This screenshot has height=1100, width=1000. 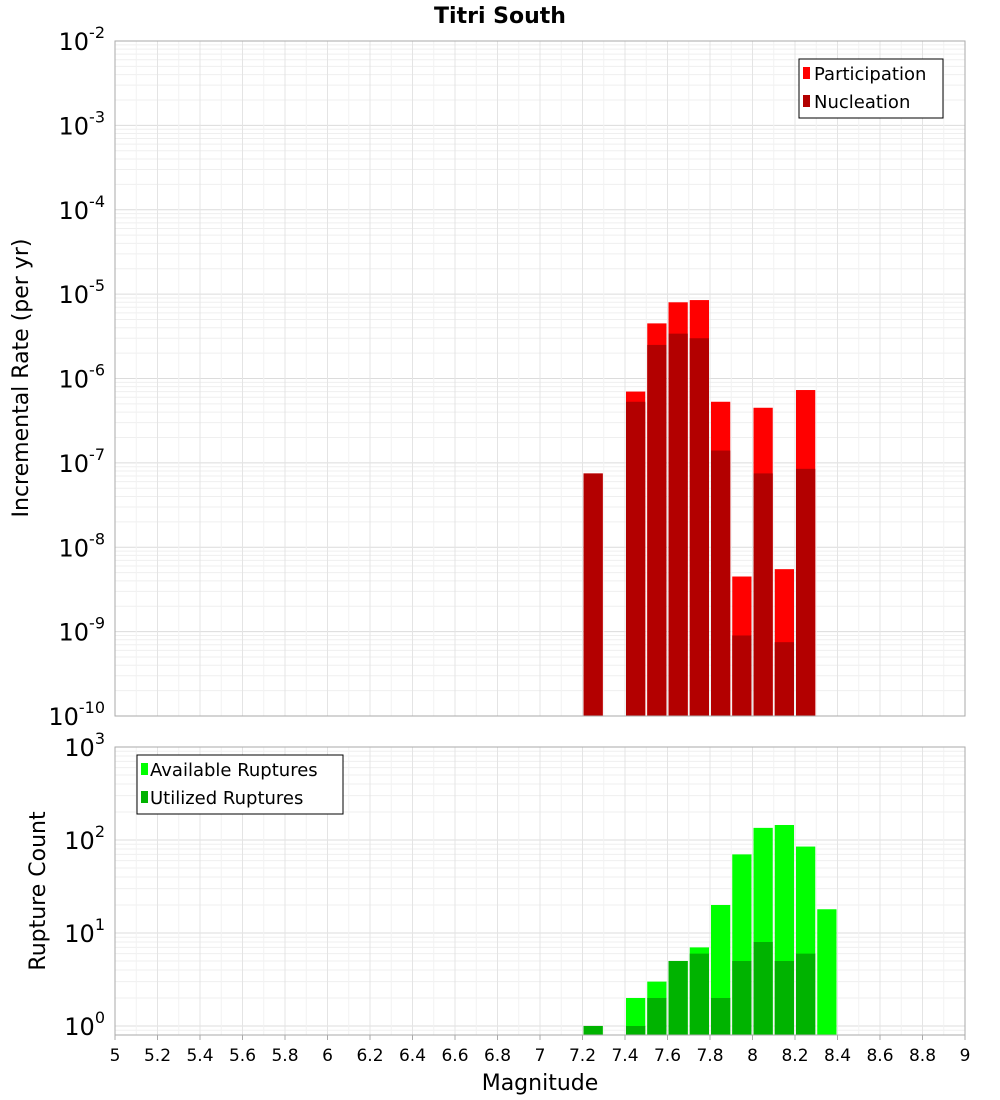 What do you see at coordinates (226, 798) in the screenshot?
I see `legend-label-utilized: Utilized Ruptures` at bounding box center [226, 798].